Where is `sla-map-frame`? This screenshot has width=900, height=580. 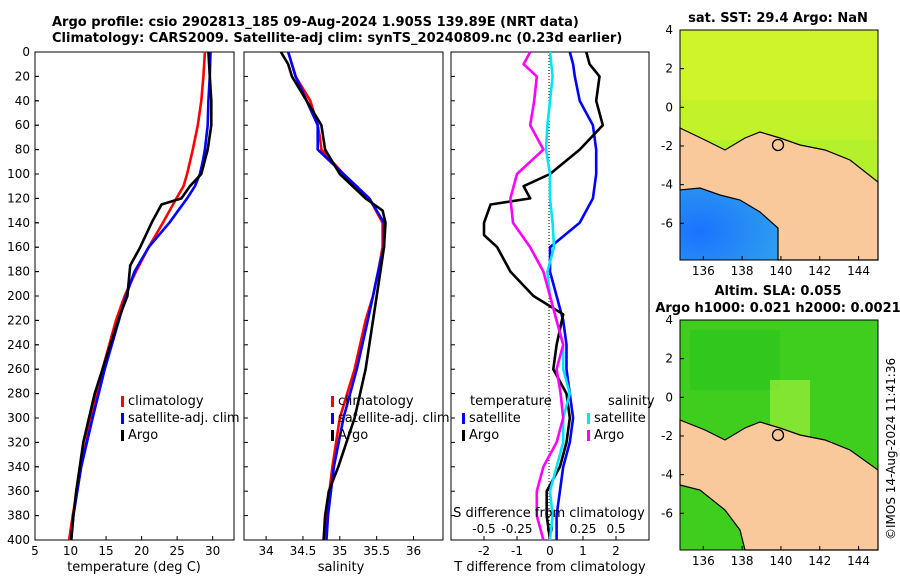 sla-map-frame is located at coordinates (779, 435).